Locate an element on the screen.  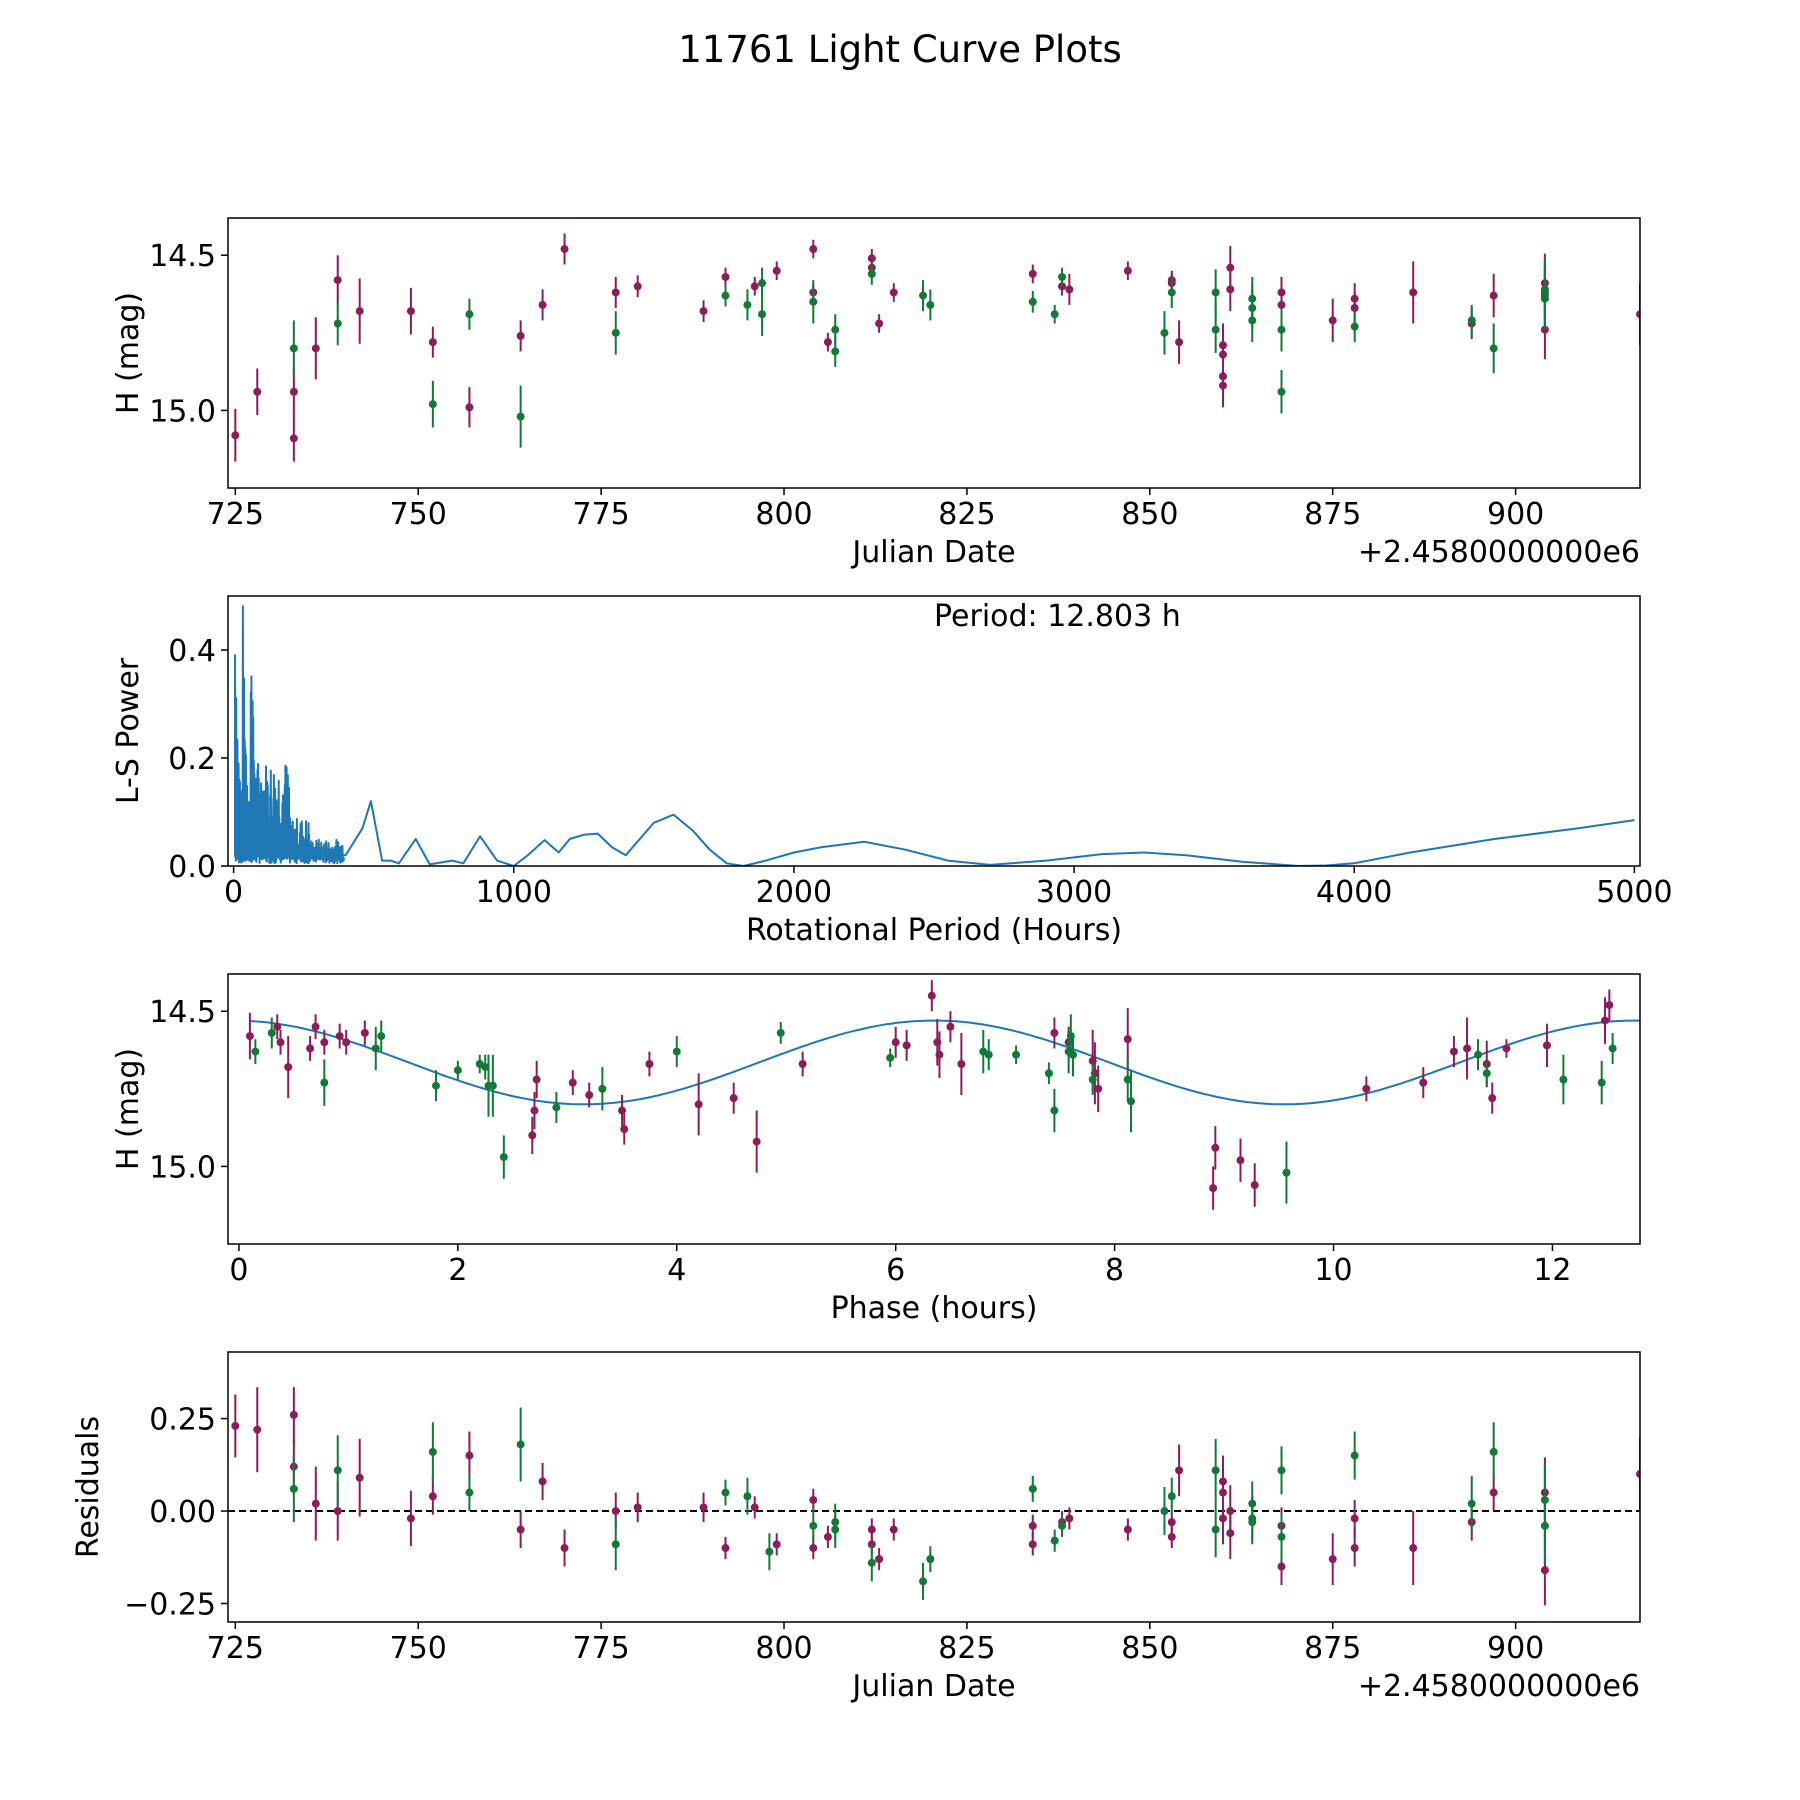
x-tick-label: 4000 is located at coordinates (1354, 892).